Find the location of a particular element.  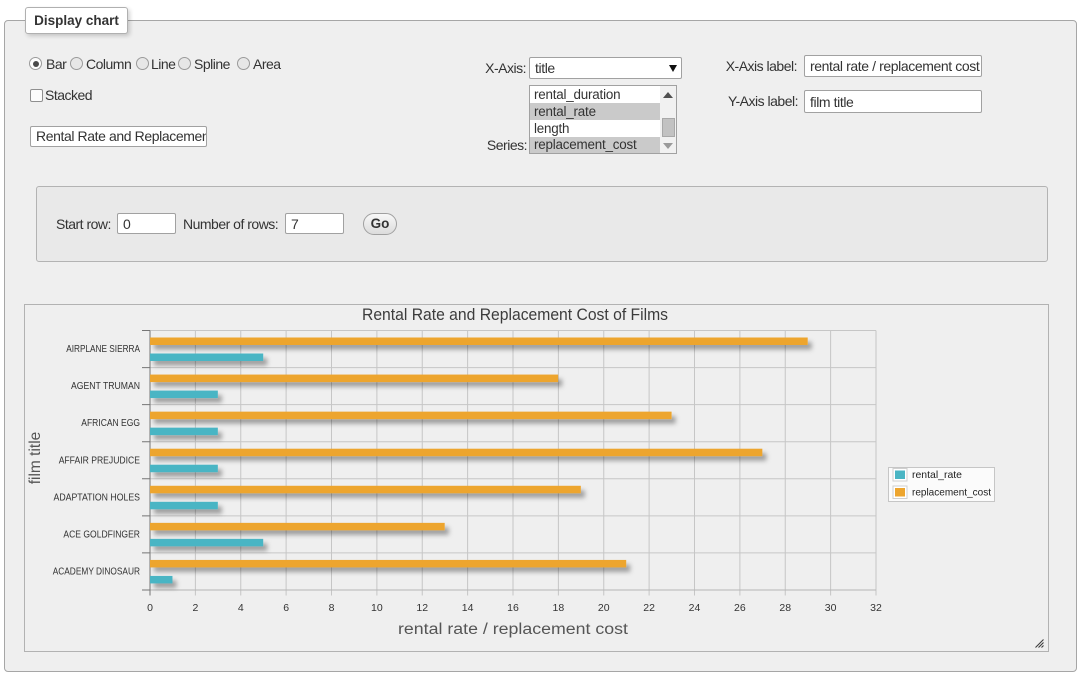

svg-text: 12 is located at coordinates (422, 608).